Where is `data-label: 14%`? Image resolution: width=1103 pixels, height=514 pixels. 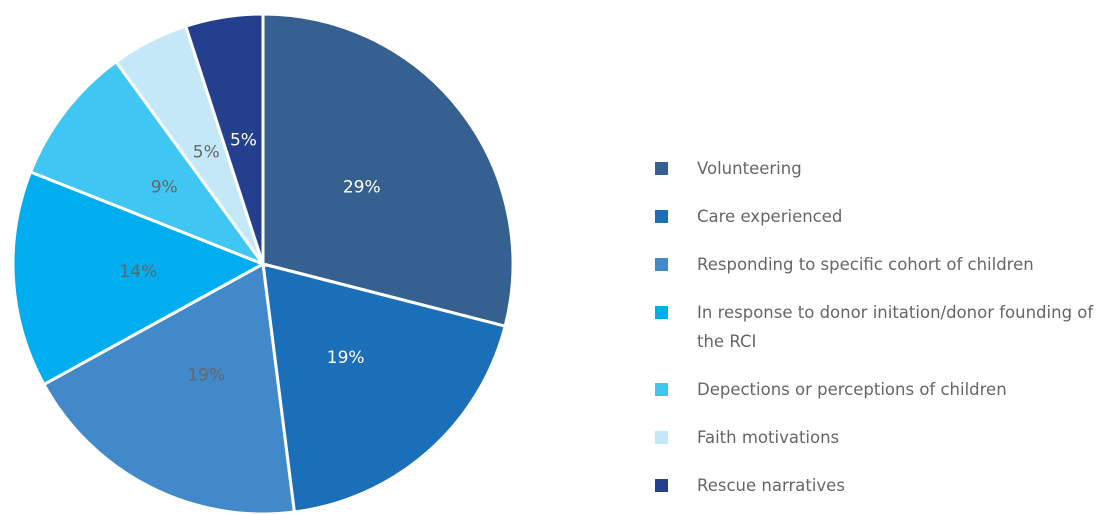
data-label: 14% is located at coordinates (138, 272).